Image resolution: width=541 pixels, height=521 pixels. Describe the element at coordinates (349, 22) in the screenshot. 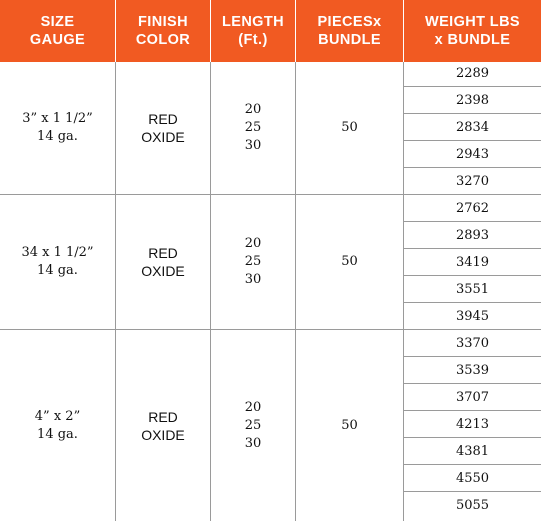

I see `header-pieces-label: PIECESx` at that location.